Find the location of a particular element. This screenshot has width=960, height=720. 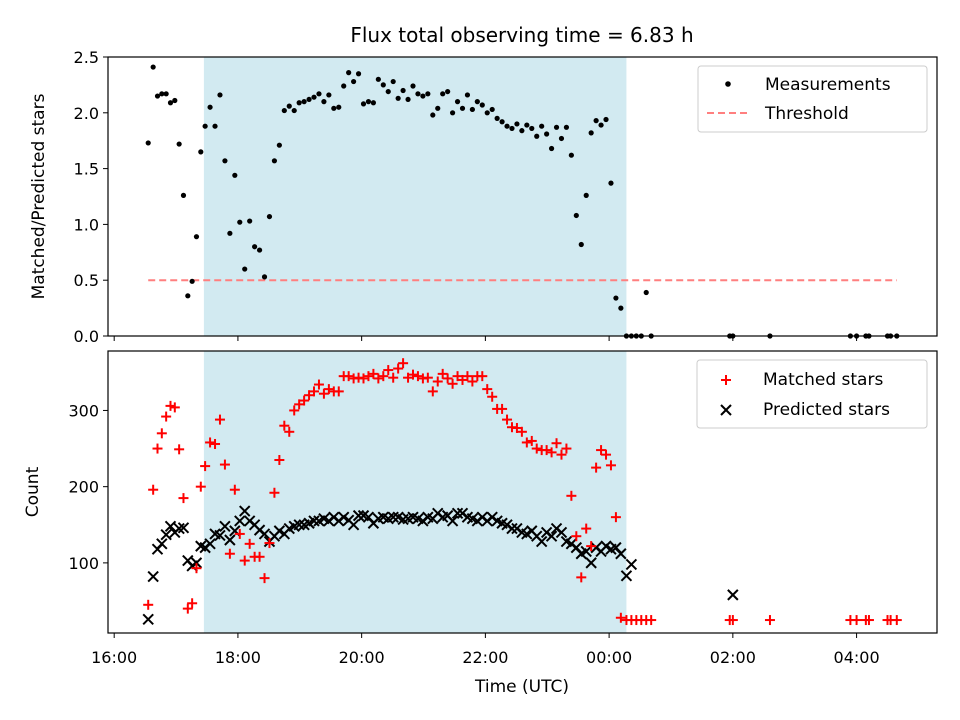

count-ytick-label: 300 is located at coordinates (83, 410).